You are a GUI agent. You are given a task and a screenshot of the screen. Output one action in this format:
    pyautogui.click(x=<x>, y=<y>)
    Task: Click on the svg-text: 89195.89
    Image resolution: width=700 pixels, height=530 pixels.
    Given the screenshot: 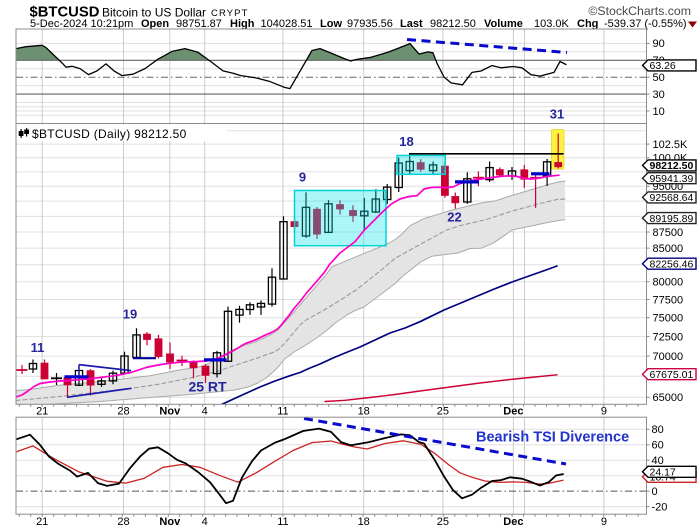 What is the action you would take?
    pyautogui.click(x=672, y=219)
    